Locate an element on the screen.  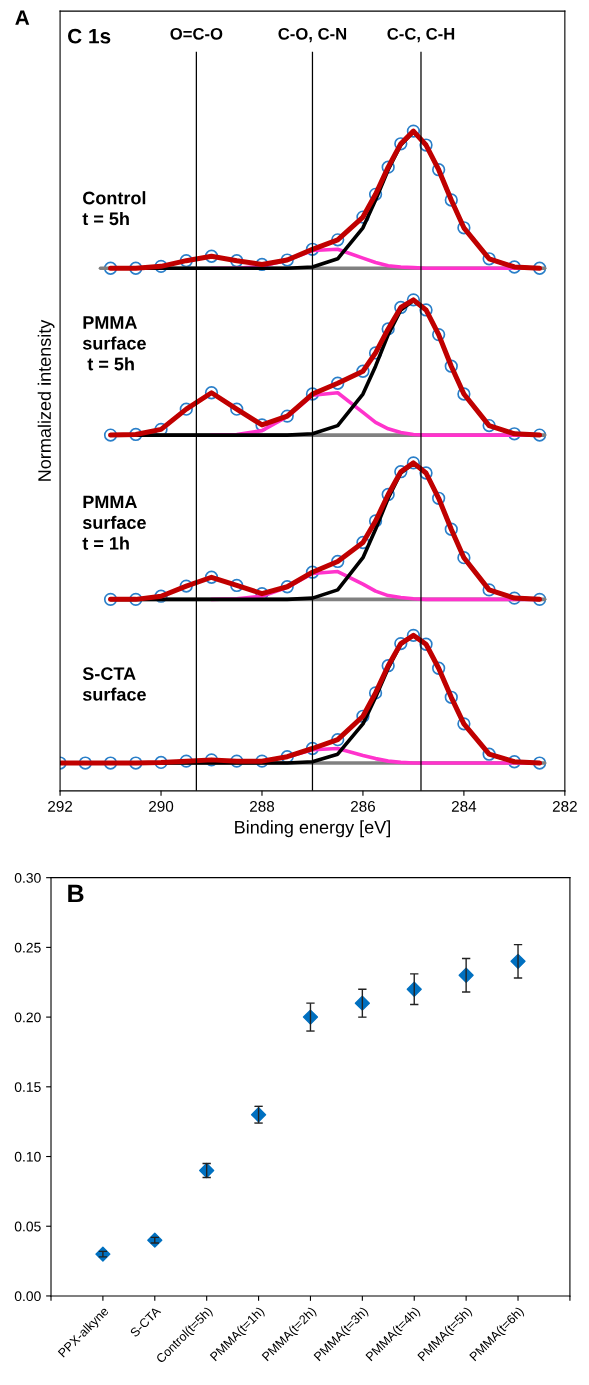
y-tick-label: 0.20 is located at coordinates (27, 1017).